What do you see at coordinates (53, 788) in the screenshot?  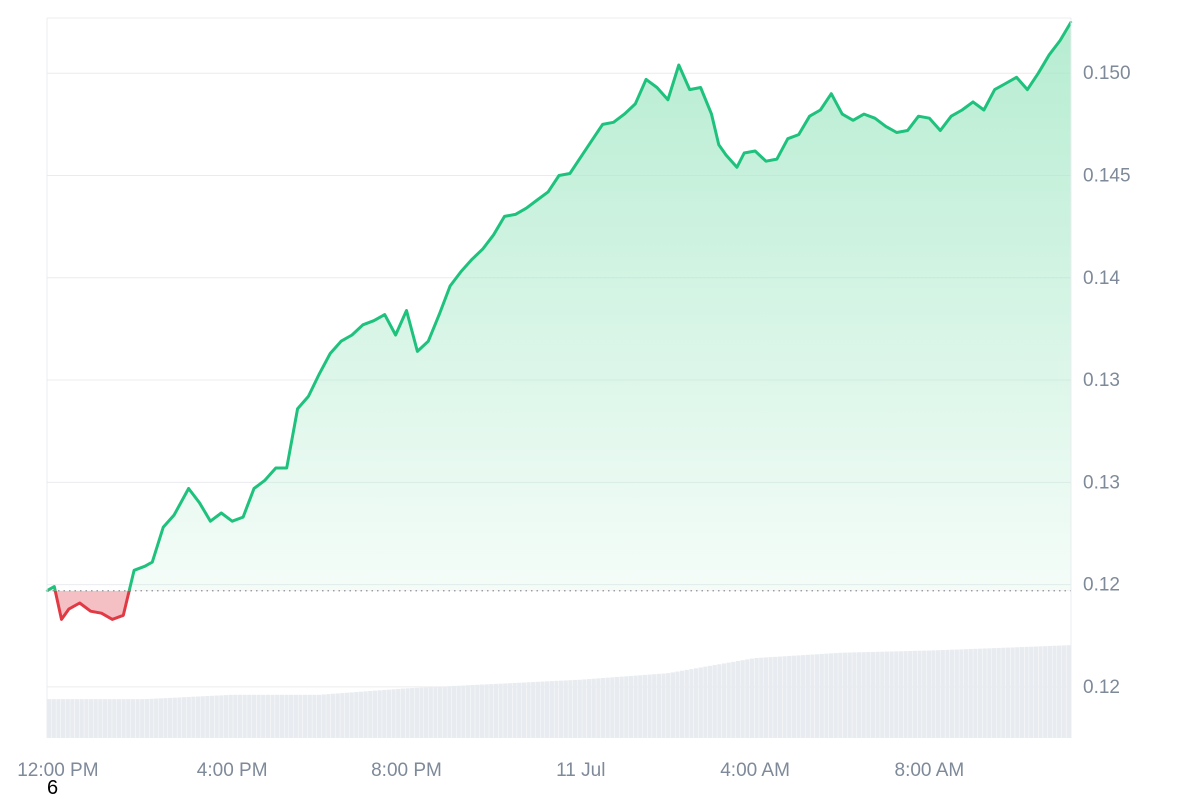 I see `corner-label: 6` at bounding box center [53, 788].